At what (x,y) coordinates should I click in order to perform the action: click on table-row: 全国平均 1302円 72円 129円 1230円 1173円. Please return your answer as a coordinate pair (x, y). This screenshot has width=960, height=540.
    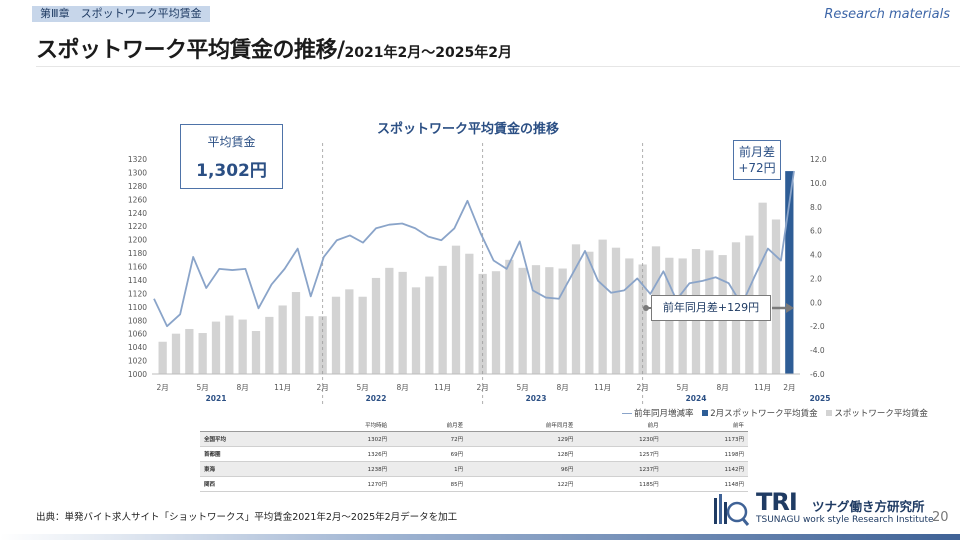
    Looking at the image, I should click on (474, 439).